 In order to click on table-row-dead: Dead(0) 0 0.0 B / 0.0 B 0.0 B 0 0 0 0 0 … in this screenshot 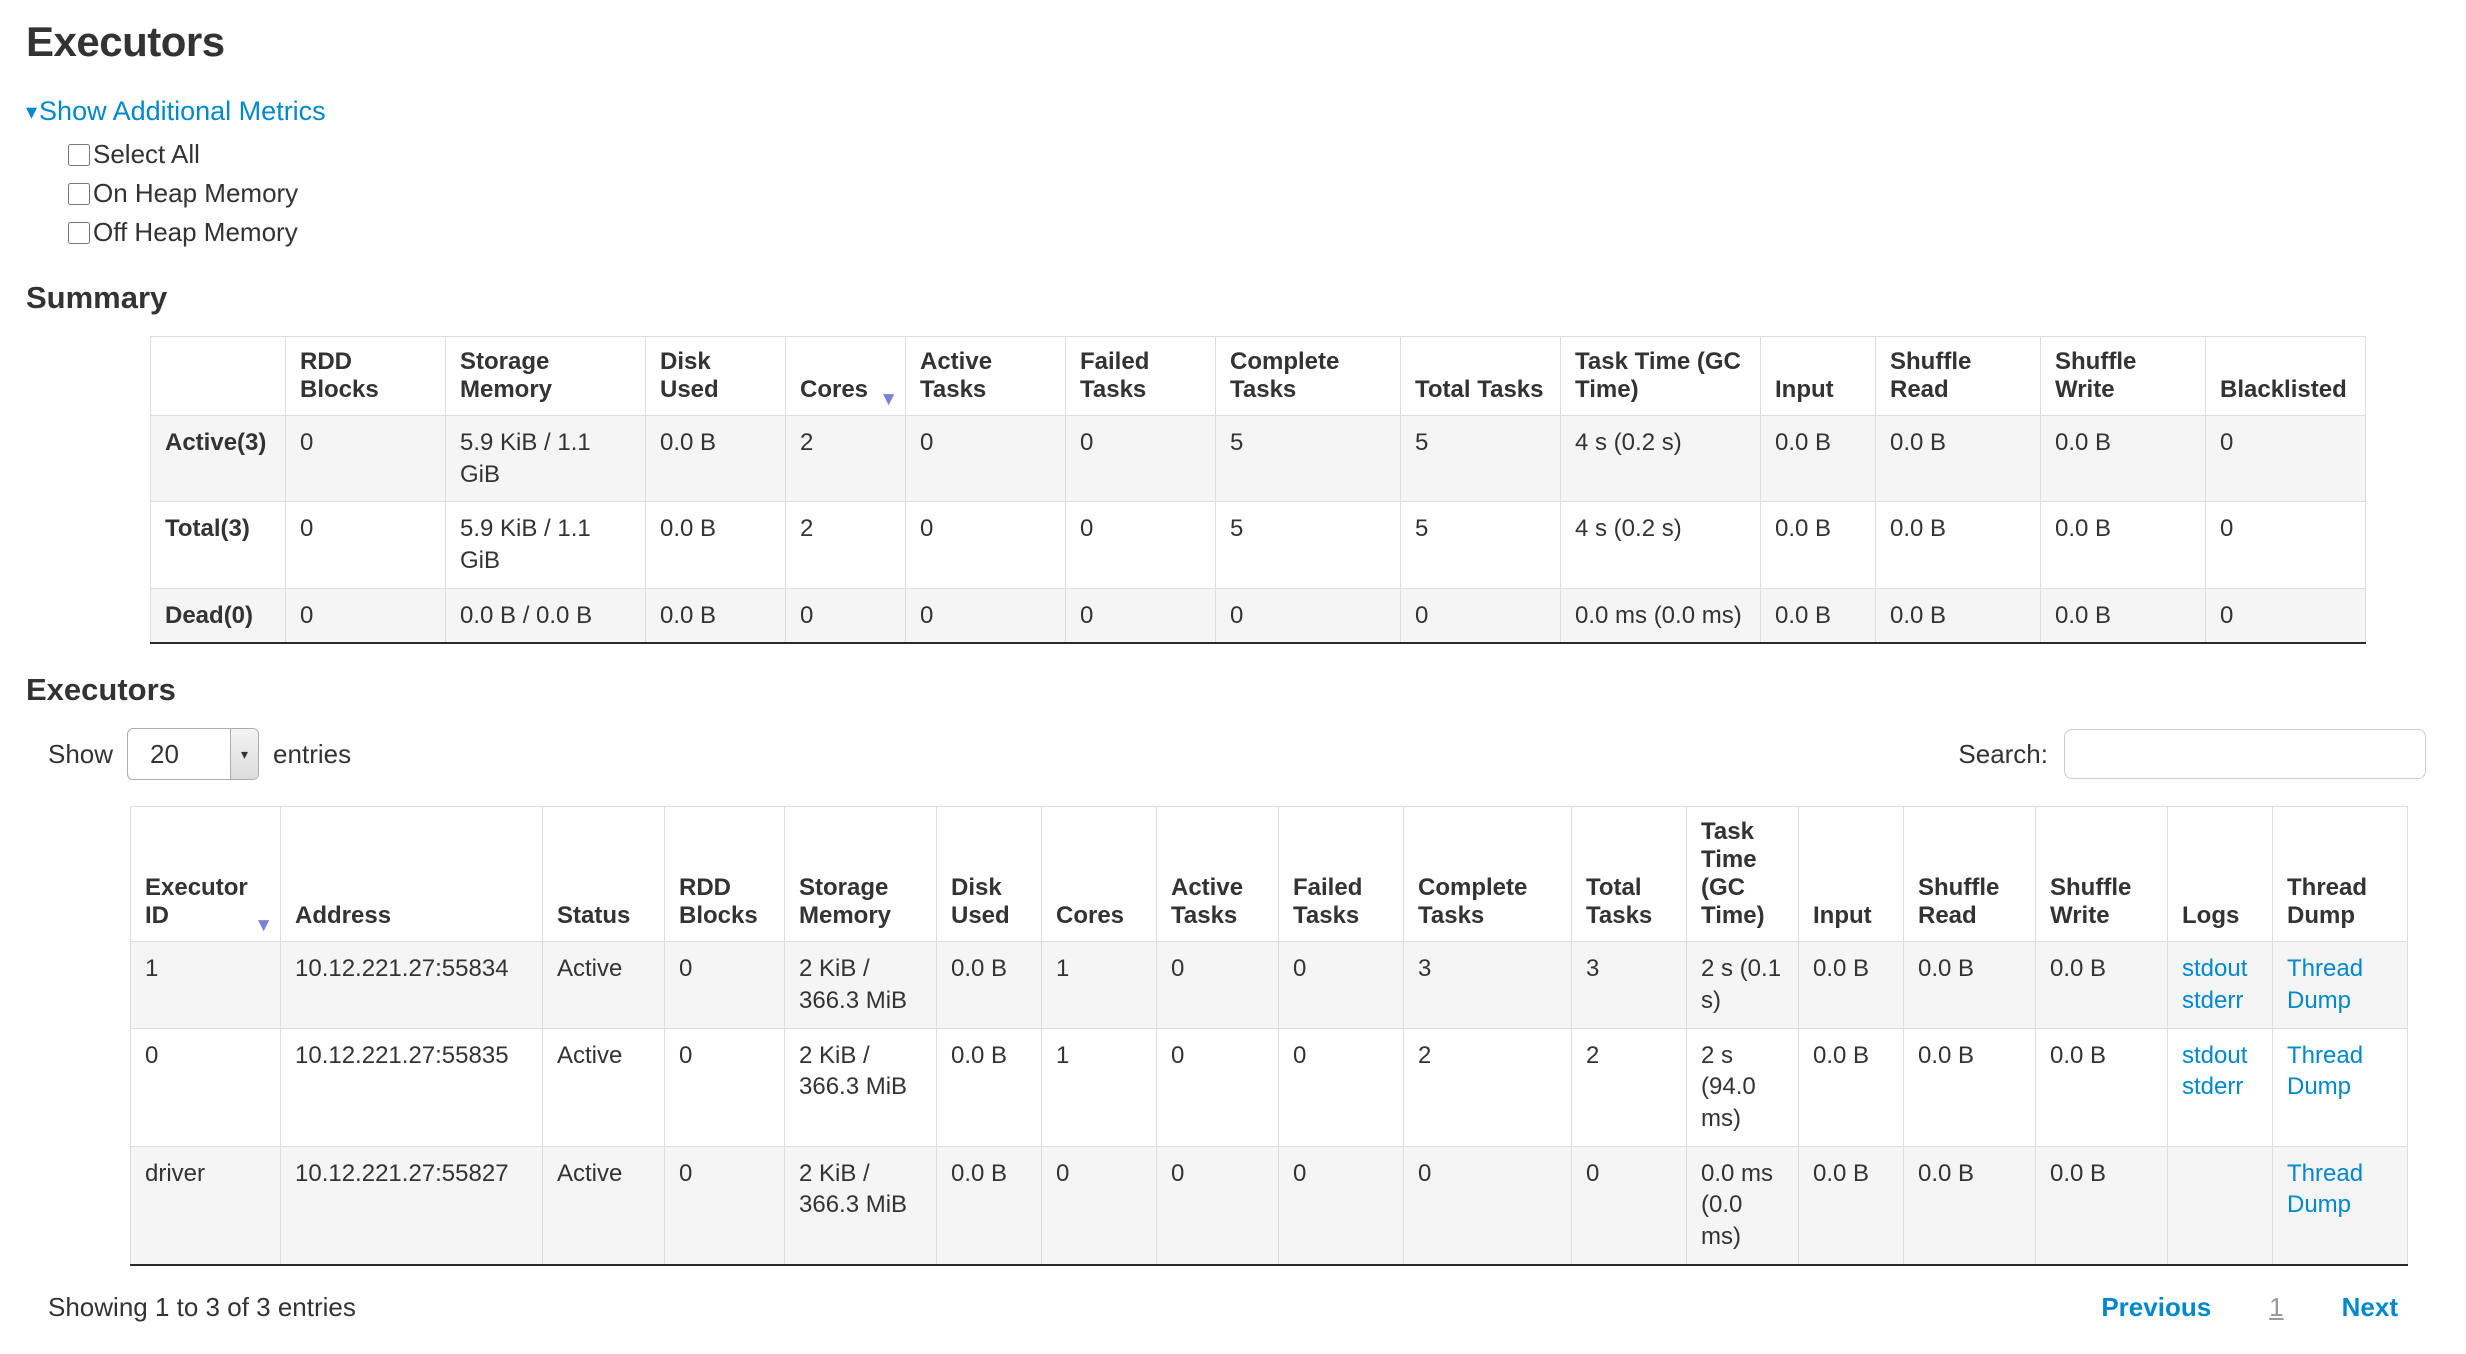, I will do `click(1258, 615)`.